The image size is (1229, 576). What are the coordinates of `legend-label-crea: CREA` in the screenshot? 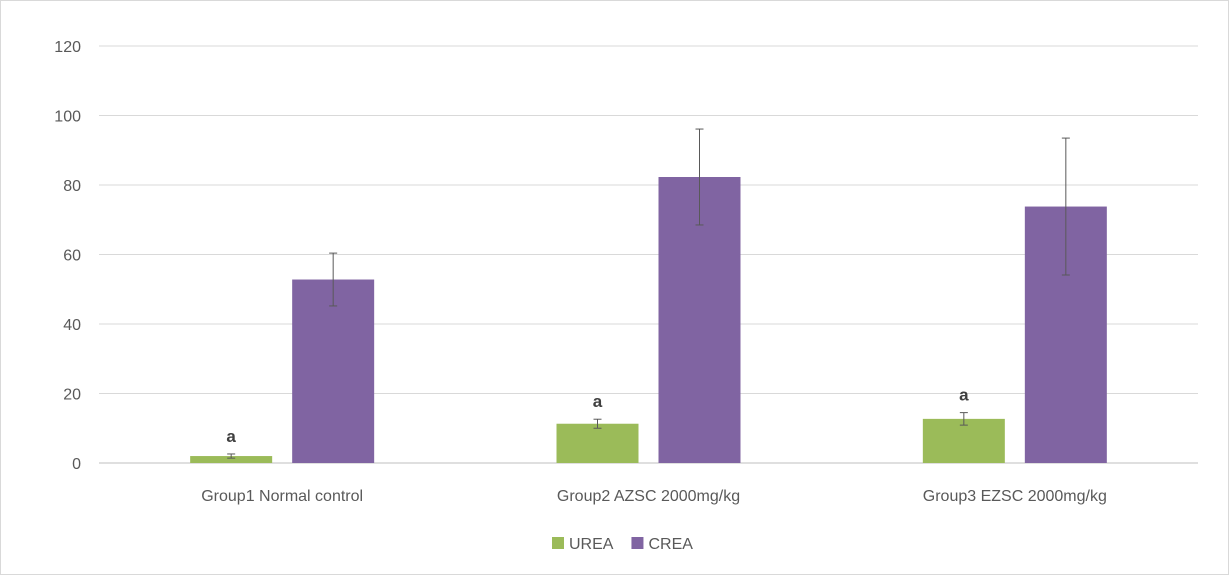 It's located at (670, 544).